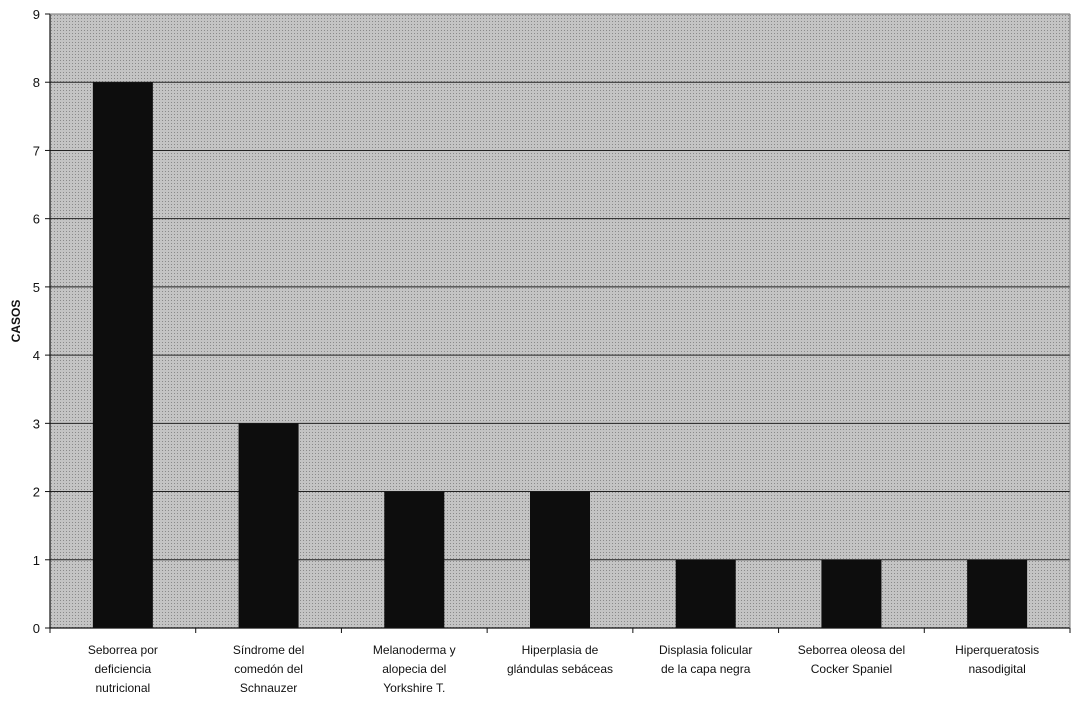 The image size is (1077, 702). I want to click on y-tick-label: 7, so click(36, 150).